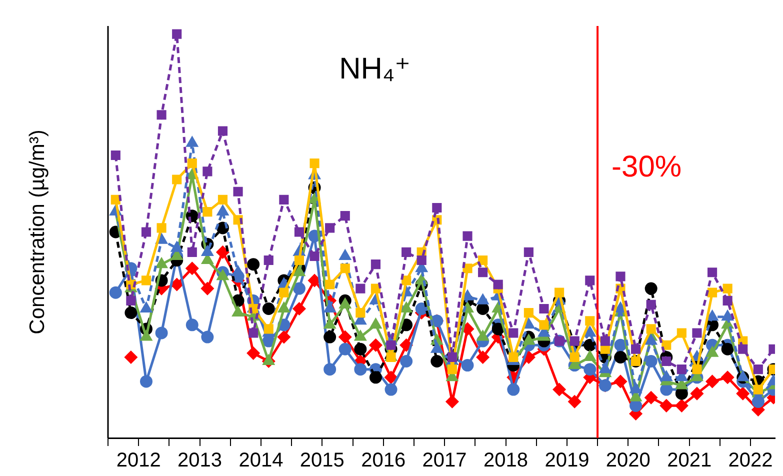 The width and height of the screenshot is (783, 476). I want to click on x-tick-label: 2020, so click(628, 461).